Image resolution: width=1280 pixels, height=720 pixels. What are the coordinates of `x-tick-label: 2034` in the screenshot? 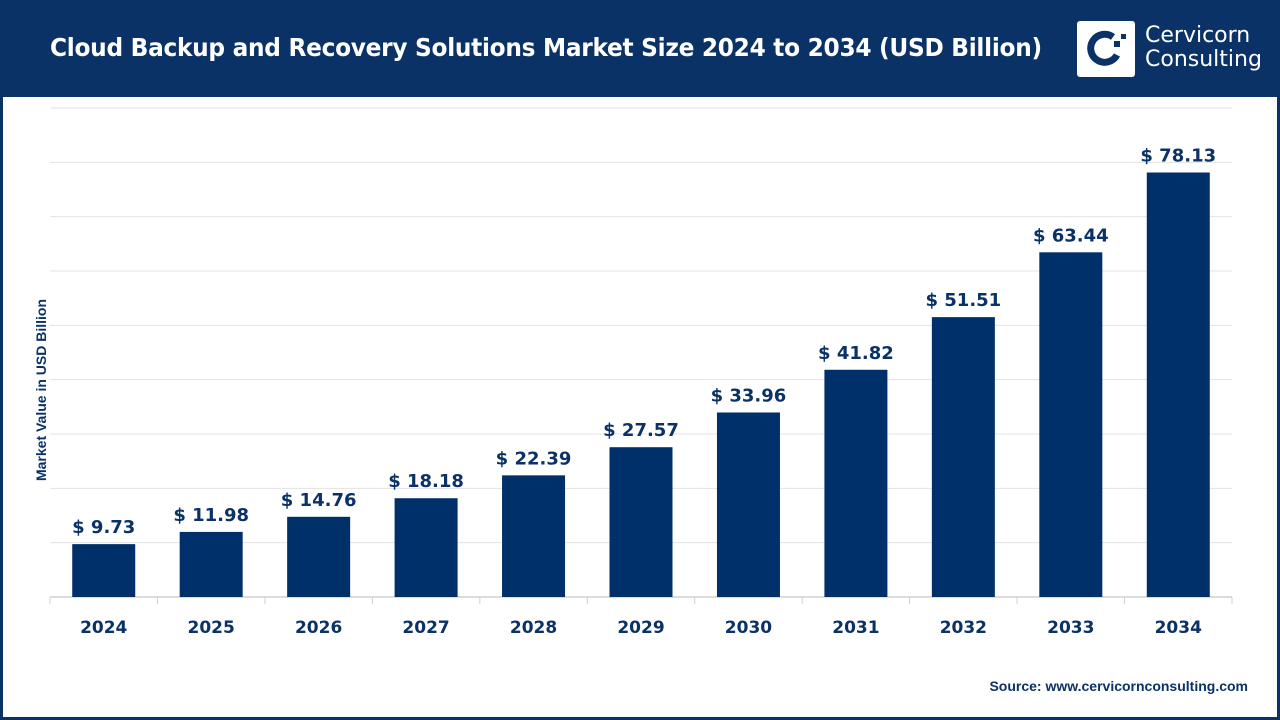 It's located at (1178, 628).